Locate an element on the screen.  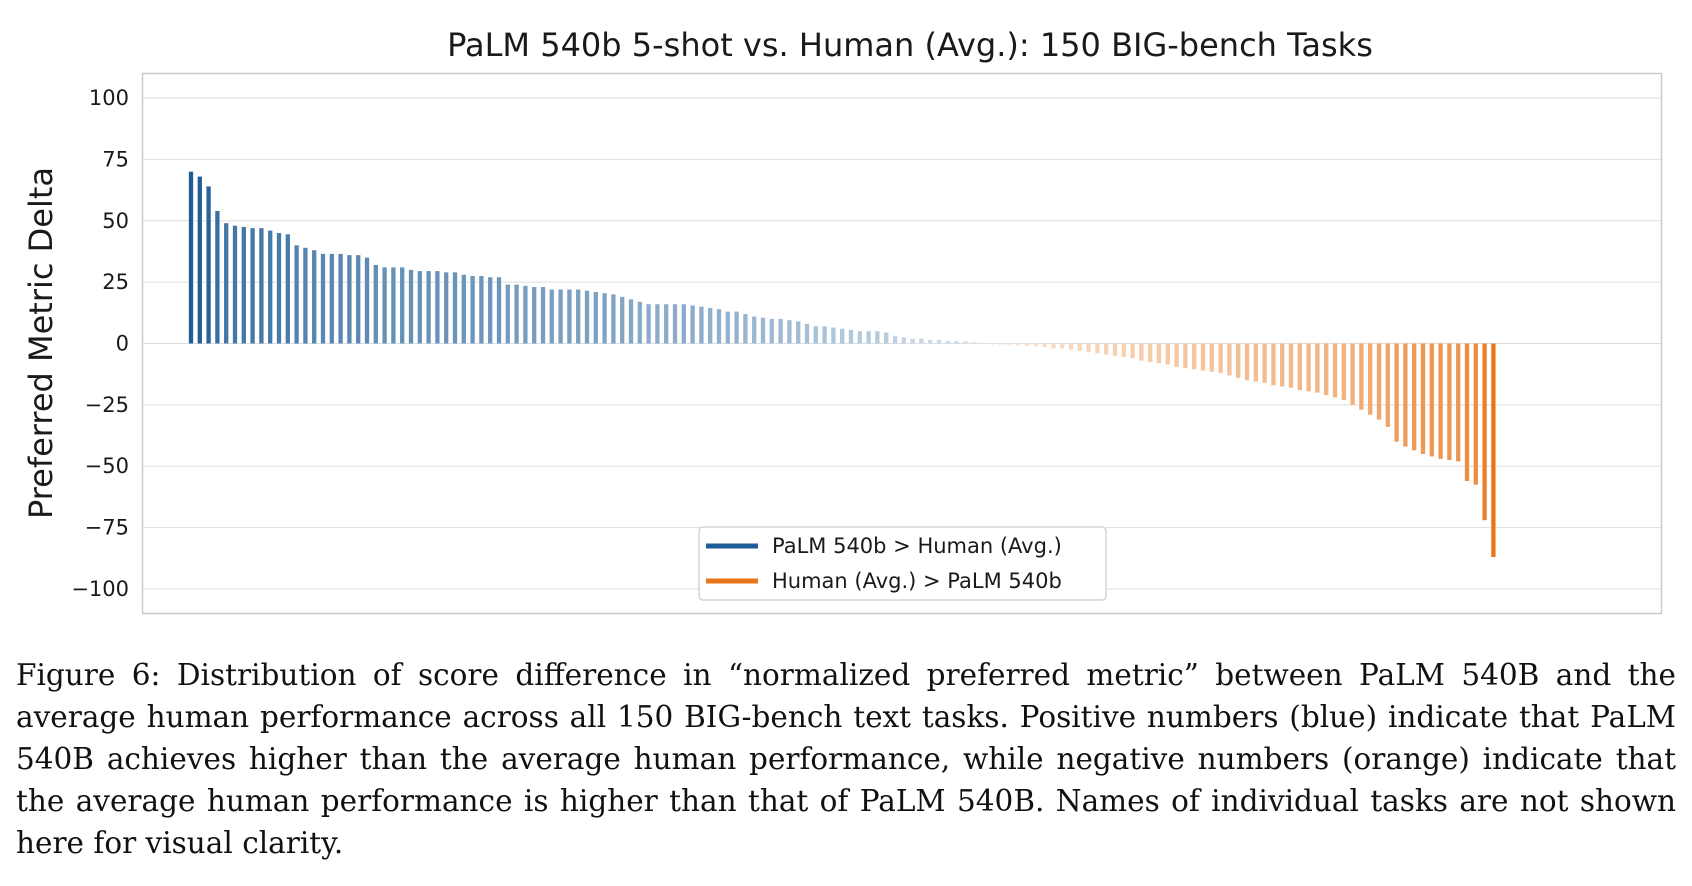
legend-label-human: Human (Avg.) > PaLM 540b is located at coordinates (917, 581).